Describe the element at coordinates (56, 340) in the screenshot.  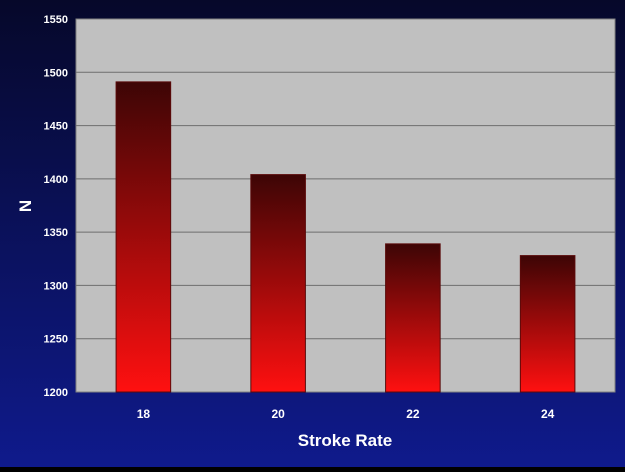
I see `y-tick-label: 1250` at that location.